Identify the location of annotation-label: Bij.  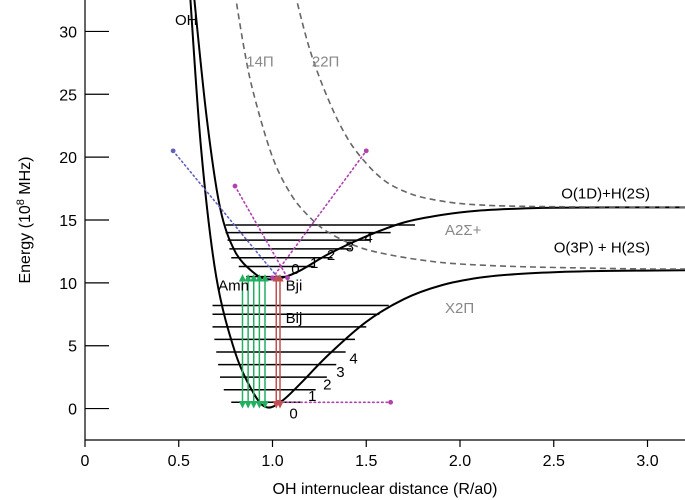
(294, 318).